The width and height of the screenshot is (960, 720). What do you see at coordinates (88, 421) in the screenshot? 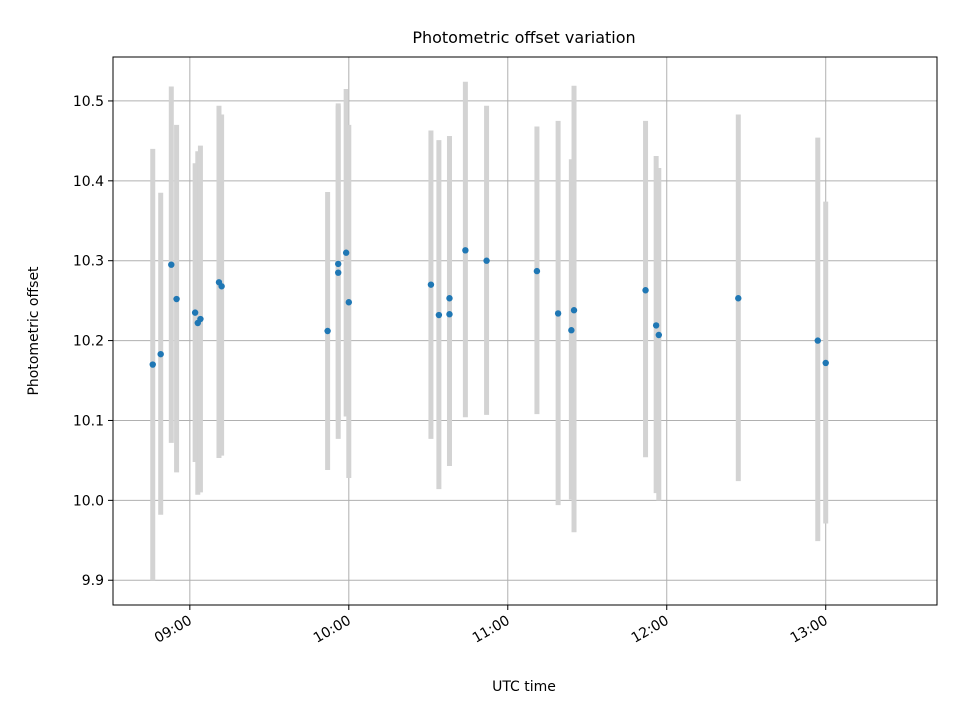
I see `y-tick-label: 10.1` at bounding box center [88, 421].